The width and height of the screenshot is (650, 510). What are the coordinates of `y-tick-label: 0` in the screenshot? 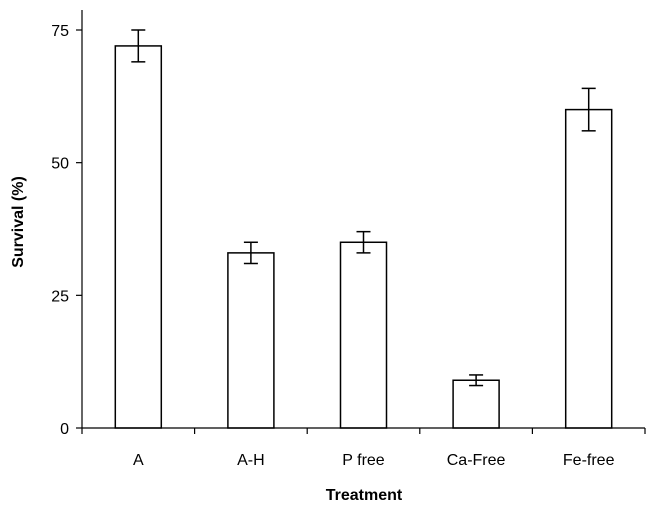 It's located at (64, 429).